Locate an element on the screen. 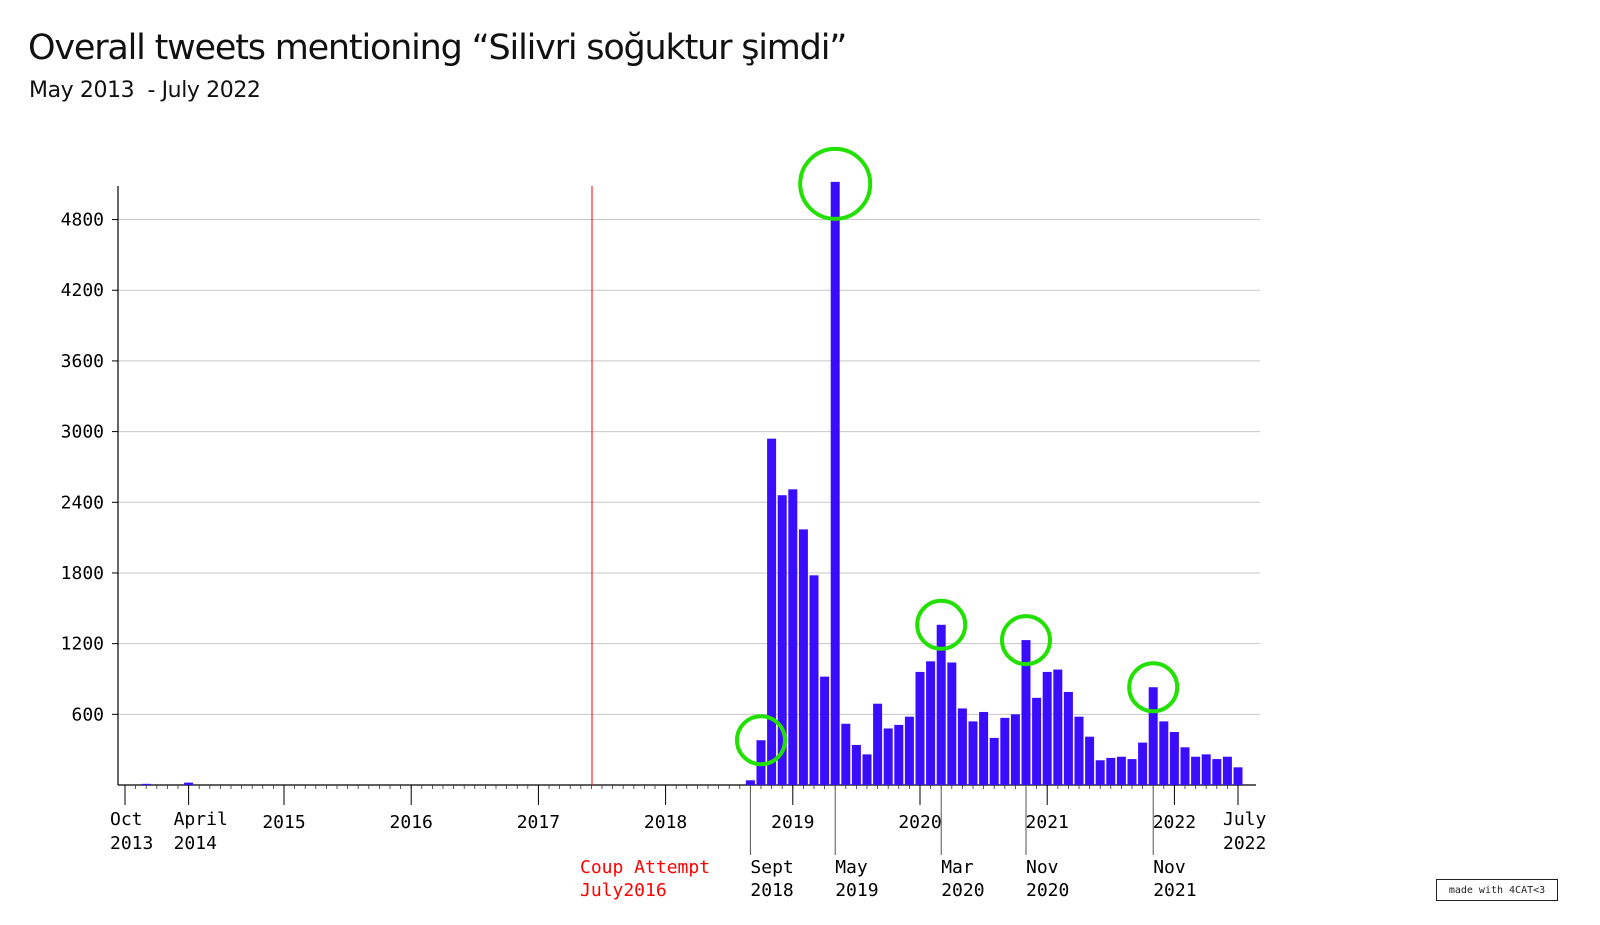 This screenshot has height=925, width=1600. y-tick-label: 4800 is located at coordinates (82, 220).